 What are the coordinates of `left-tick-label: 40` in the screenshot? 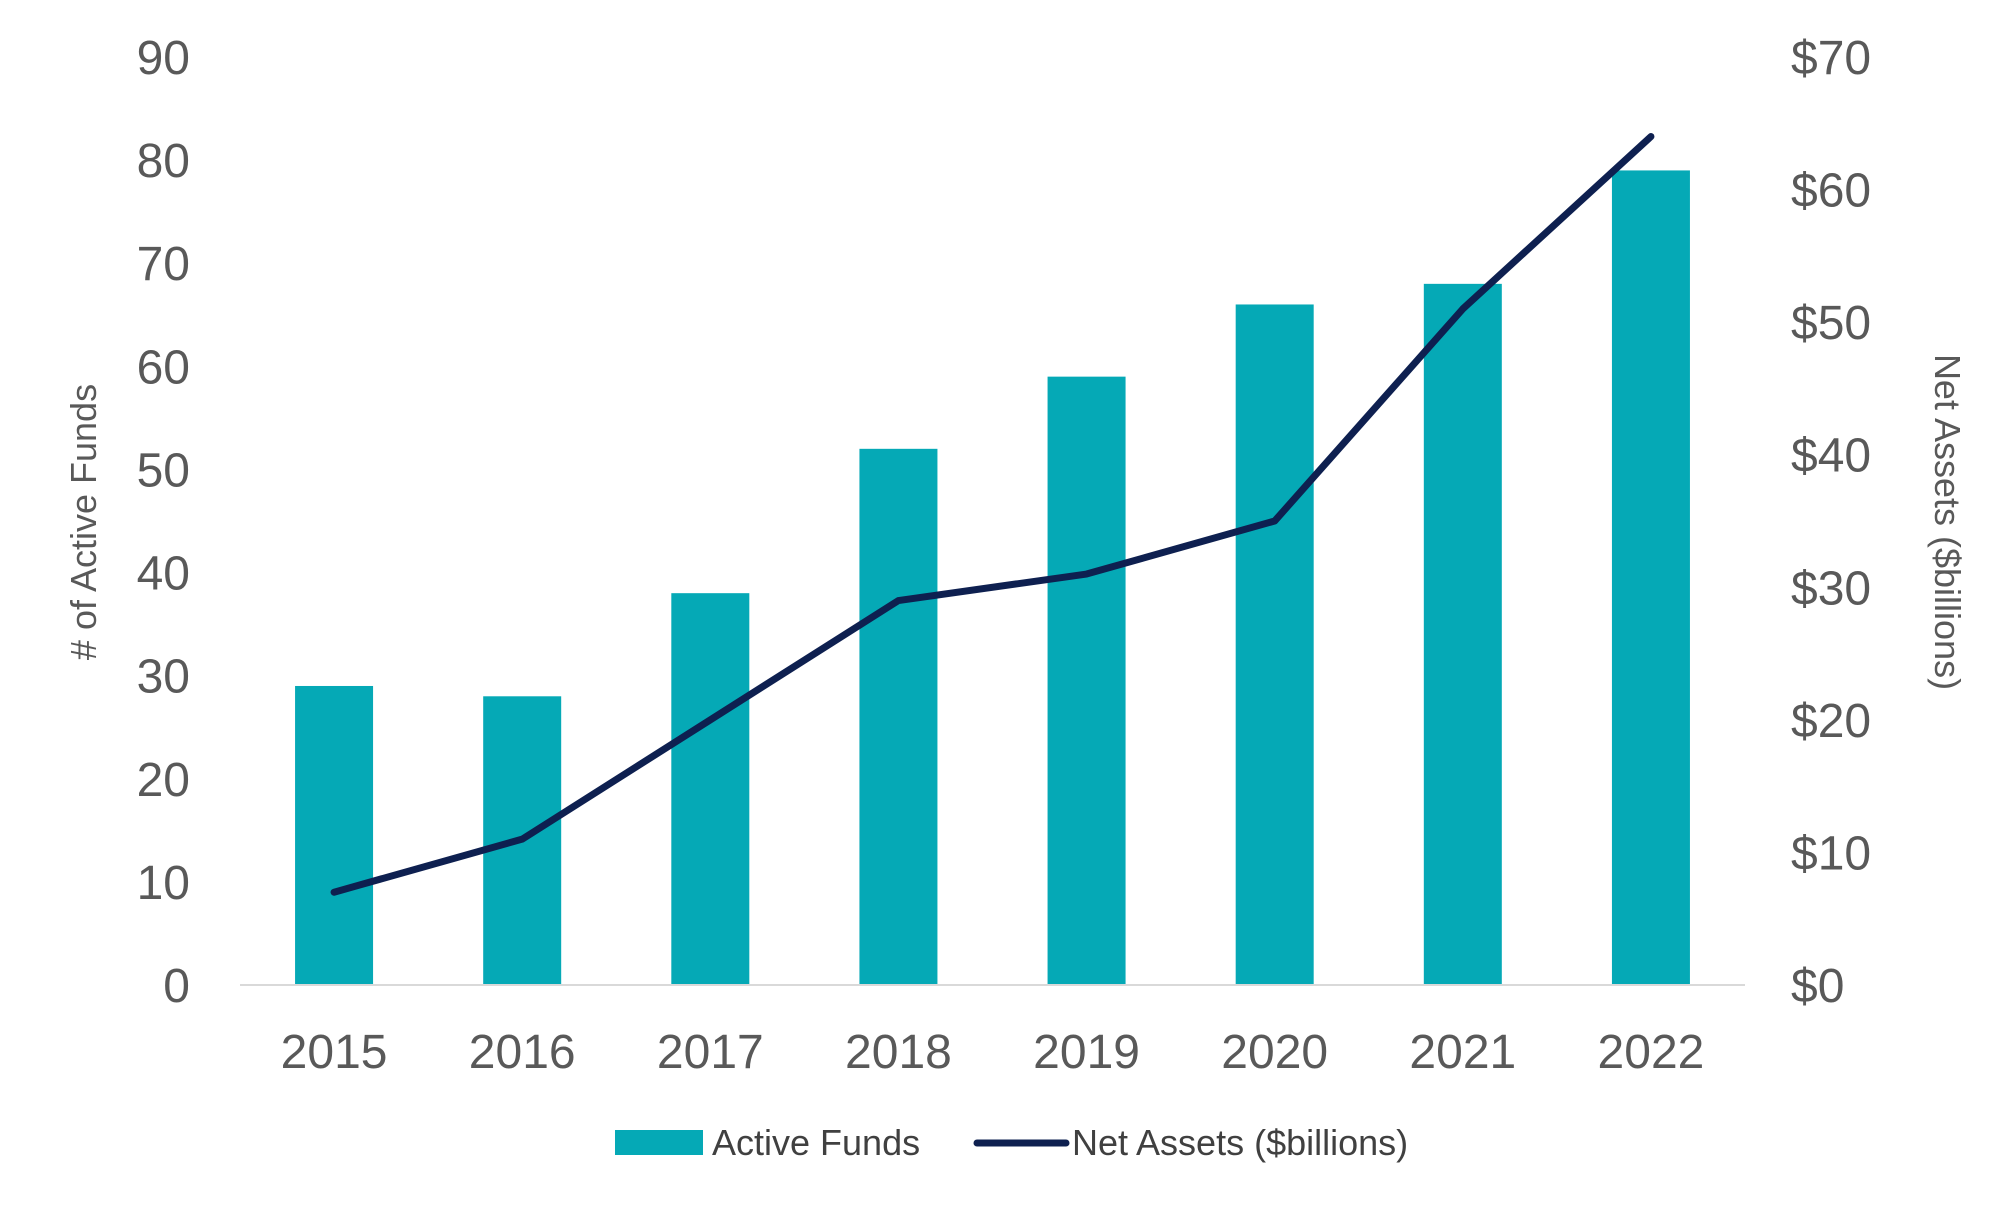 It's located at (163, 574).